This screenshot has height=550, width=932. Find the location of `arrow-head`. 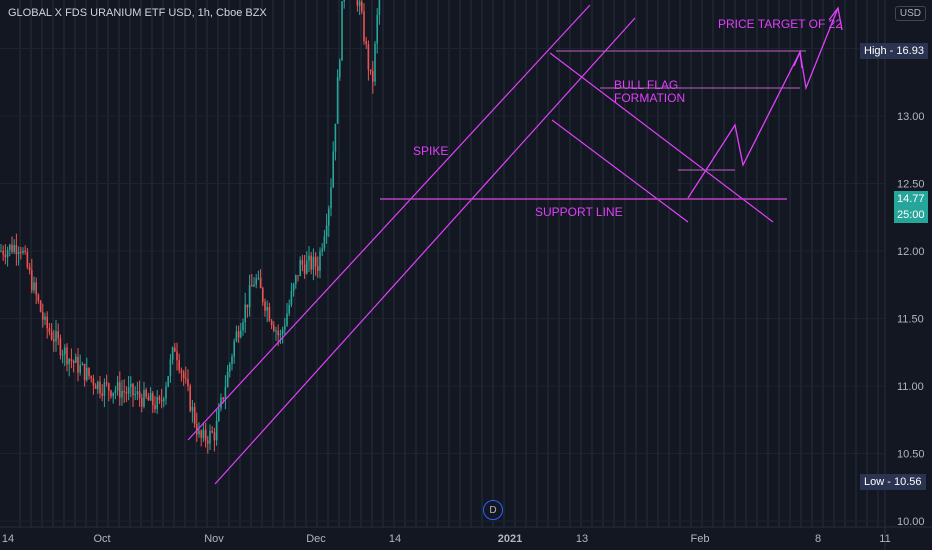

arrow-head is located at coordinates (835, 18).